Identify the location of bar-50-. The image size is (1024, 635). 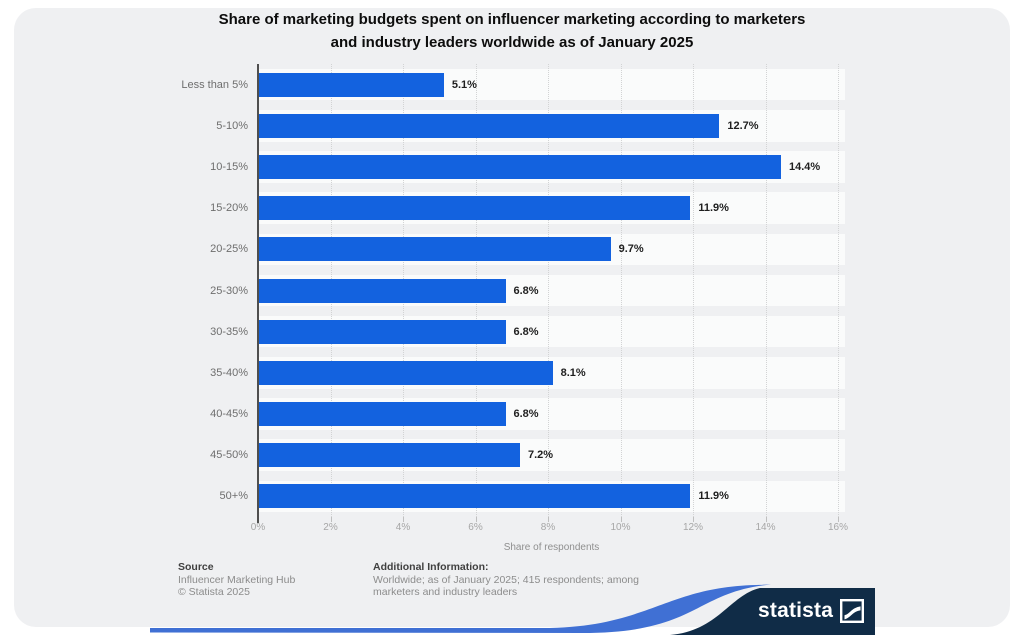
(475, 496).